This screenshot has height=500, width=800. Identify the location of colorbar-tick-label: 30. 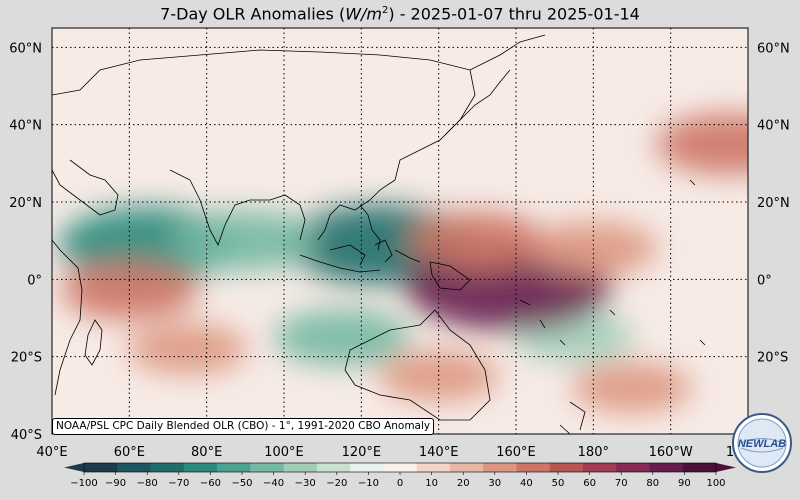
(494, 483).